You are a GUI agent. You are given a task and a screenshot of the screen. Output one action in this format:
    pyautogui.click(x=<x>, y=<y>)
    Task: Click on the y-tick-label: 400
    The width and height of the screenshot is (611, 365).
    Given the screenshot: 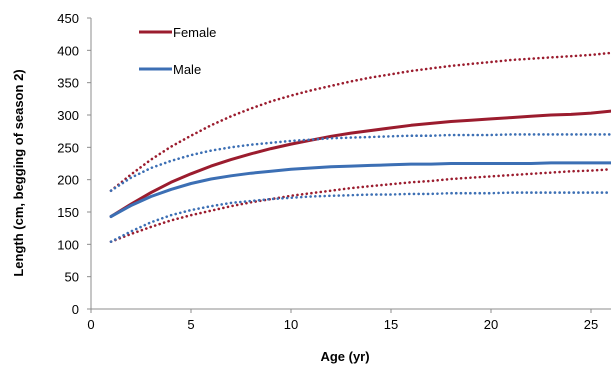 What is the action you would take?
    pyautogui.click(x=68, y=50)
    